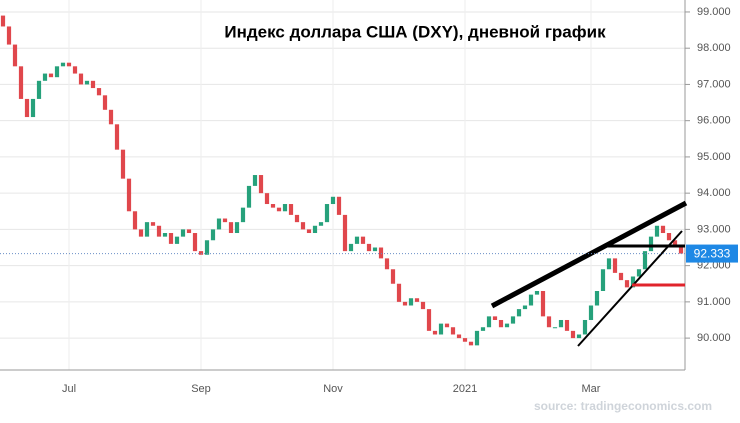  I want to click on y-tick-label: 97.000, so click(714, 84).